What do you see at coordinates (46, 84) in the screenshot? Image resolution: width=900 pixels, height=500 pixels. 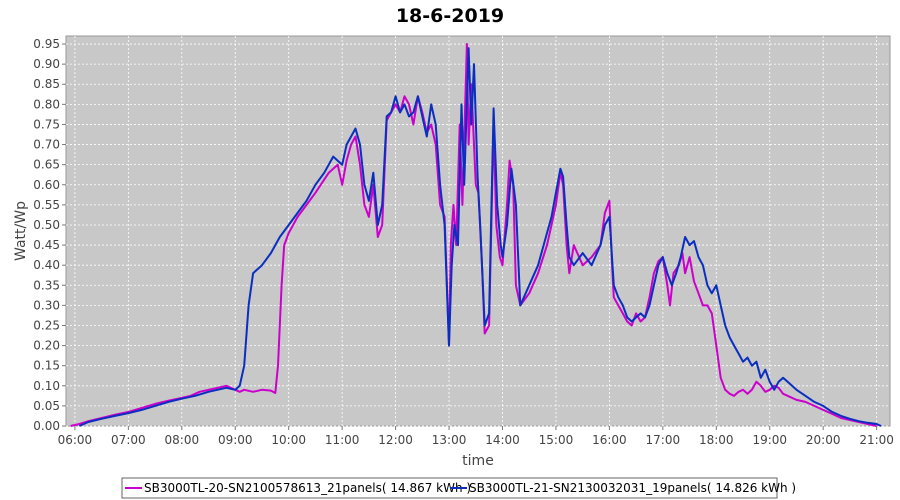 I see `y-tick-label: 0.85` at bounding box center [46, 84].